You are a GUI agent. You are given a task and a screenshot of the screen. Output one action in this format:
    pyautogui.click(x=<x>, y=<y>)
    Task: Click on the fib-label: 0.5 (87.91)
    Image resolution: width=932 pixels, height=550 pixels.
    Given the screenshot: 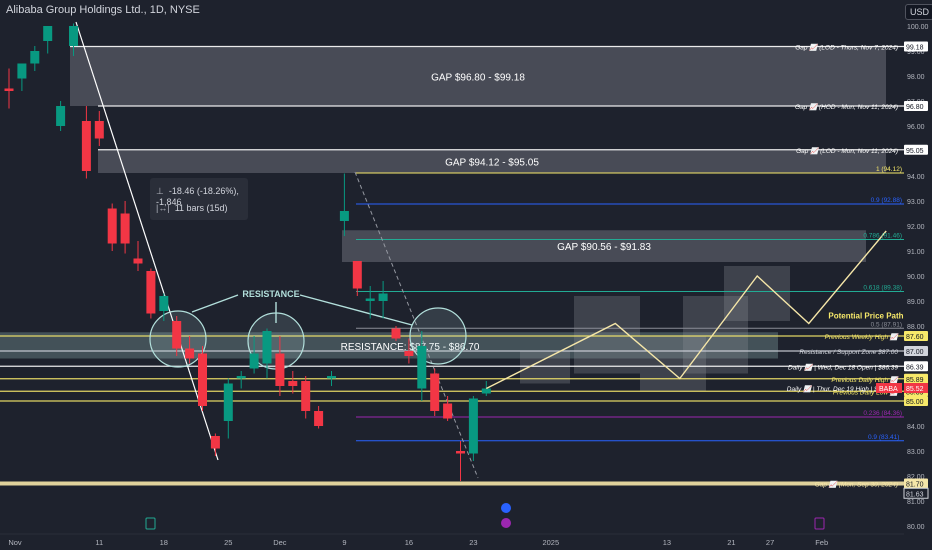 What is the action you would take?
    pyautogui.click(x=886, y=324)
    